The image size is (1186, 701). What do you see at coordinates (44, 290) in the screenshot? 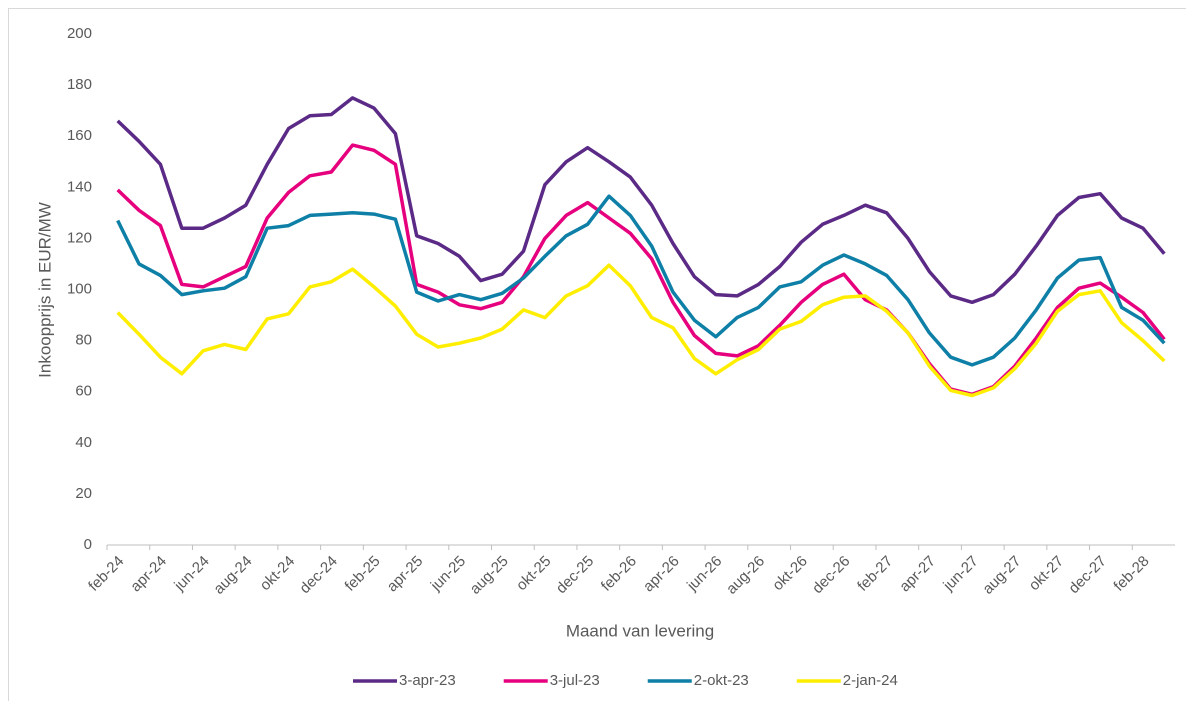
I see `y-axis-title: Inkoopprijs in EUR/MW` at bounding box center [44, 290].